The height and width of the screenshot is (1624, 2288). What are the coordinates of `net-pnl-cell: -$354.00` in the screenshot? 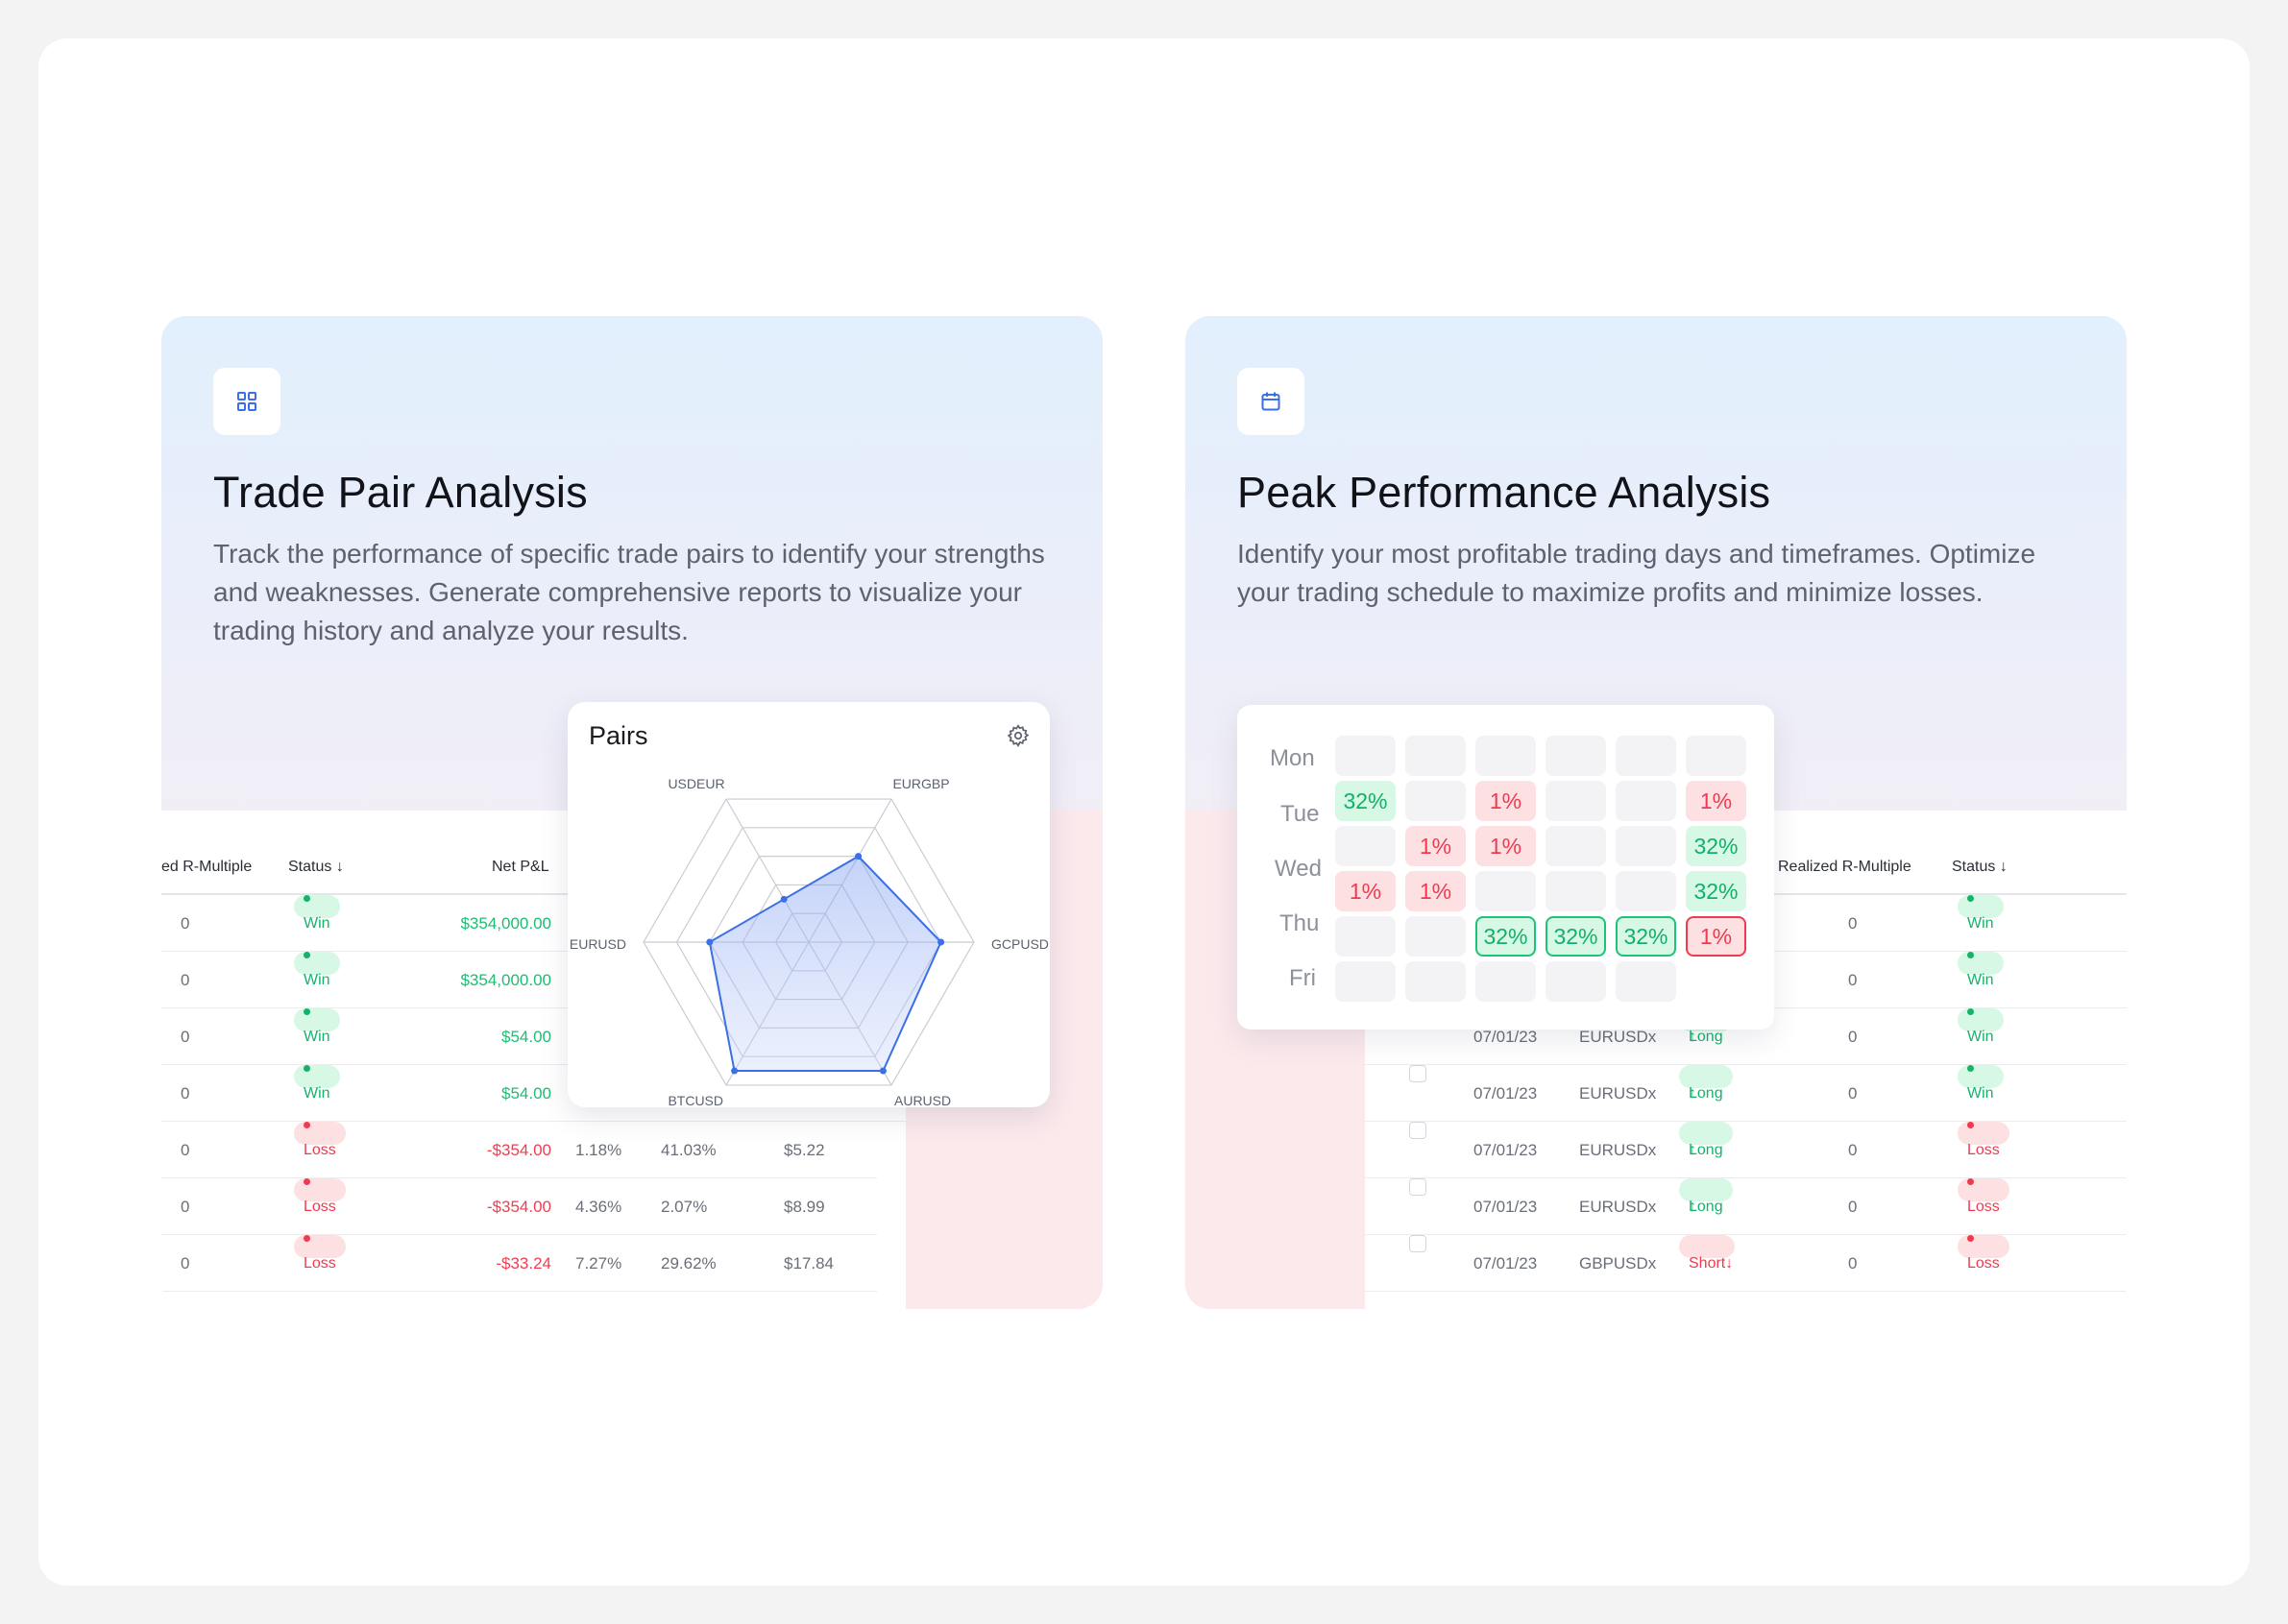 It's located at (518, 1150).